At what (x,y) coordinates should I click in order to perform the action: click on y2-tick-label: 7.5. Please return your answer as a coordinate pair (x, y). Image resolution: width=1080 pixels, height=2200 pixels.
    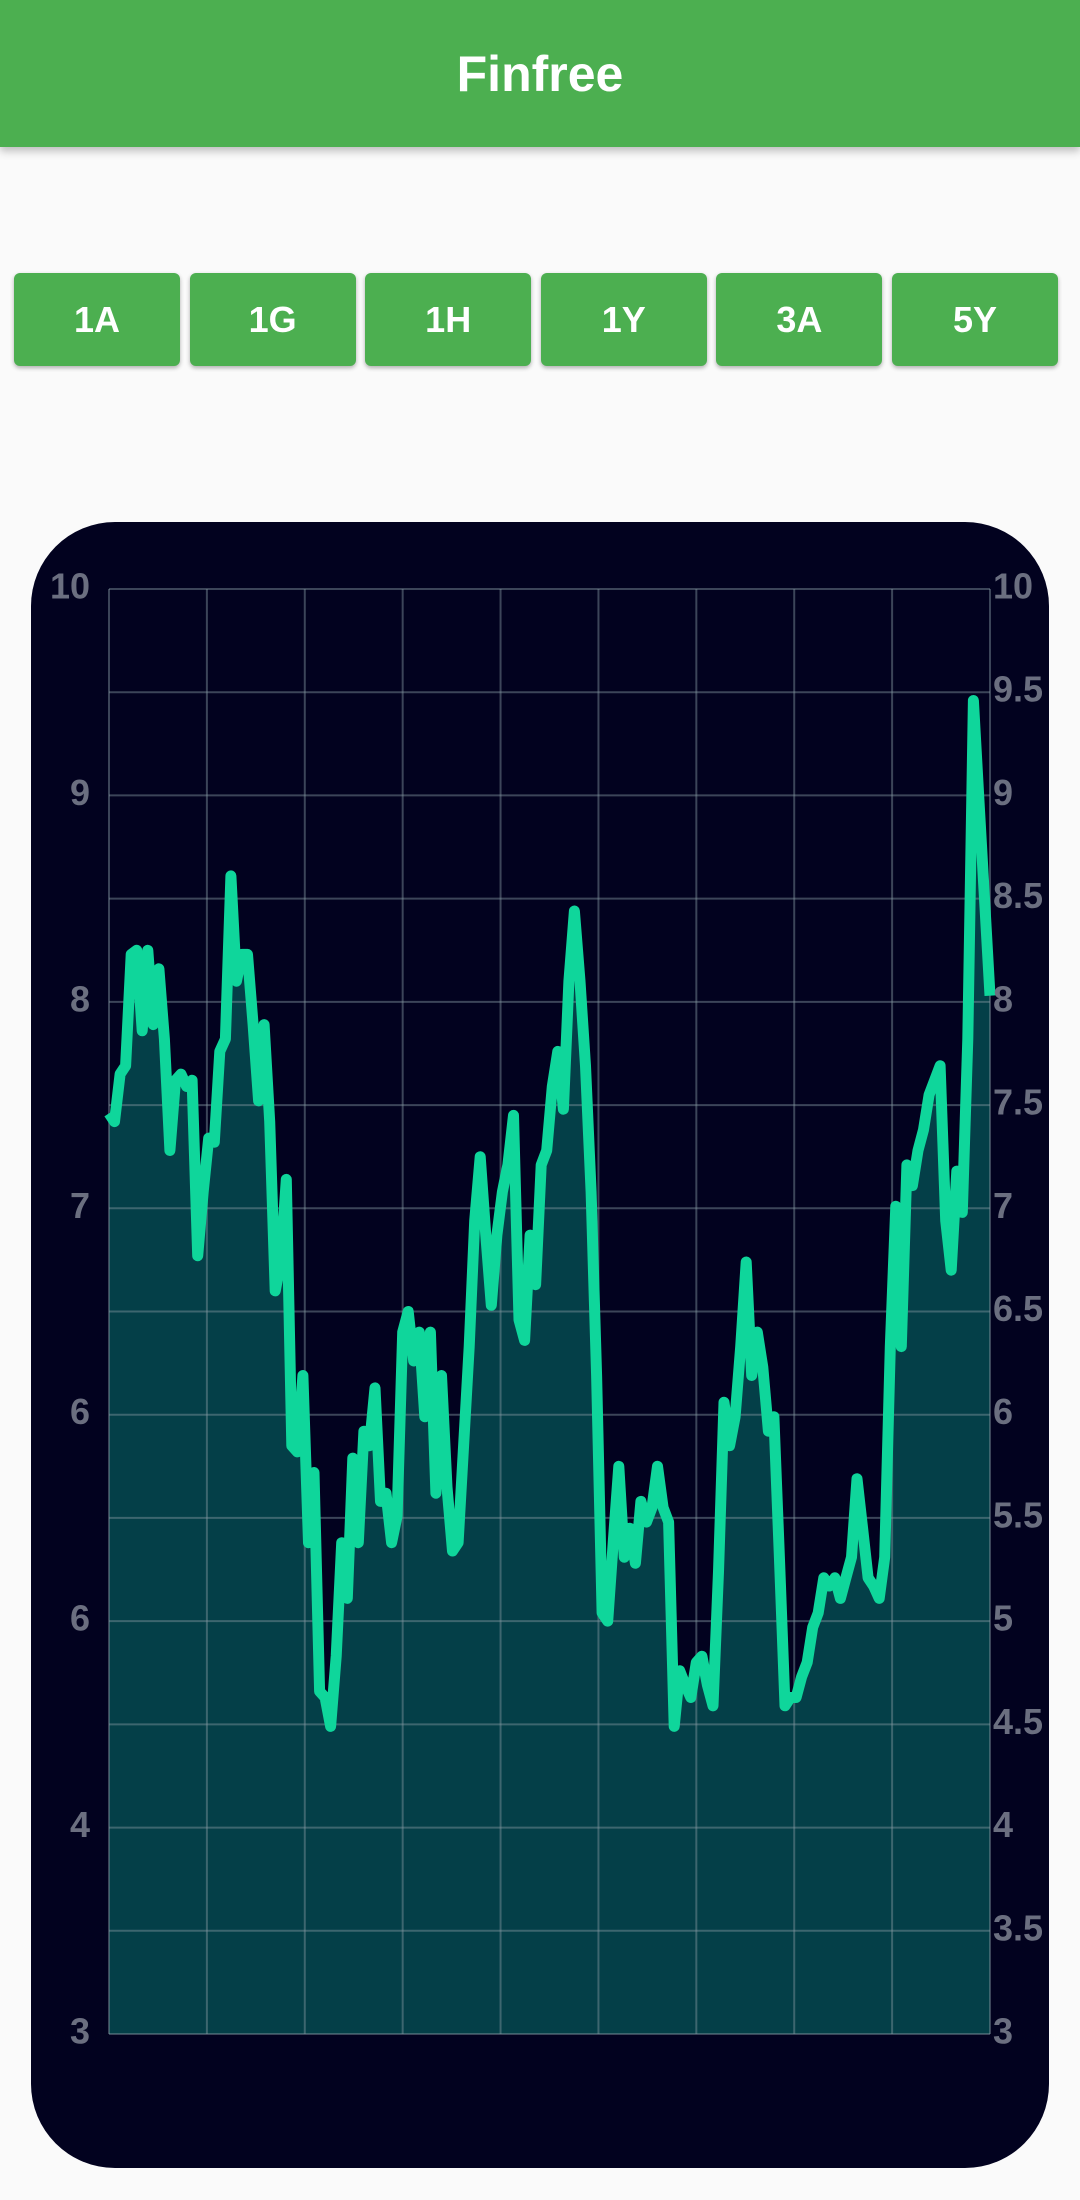
    Looking at the image, I should click on (1018, 1102).